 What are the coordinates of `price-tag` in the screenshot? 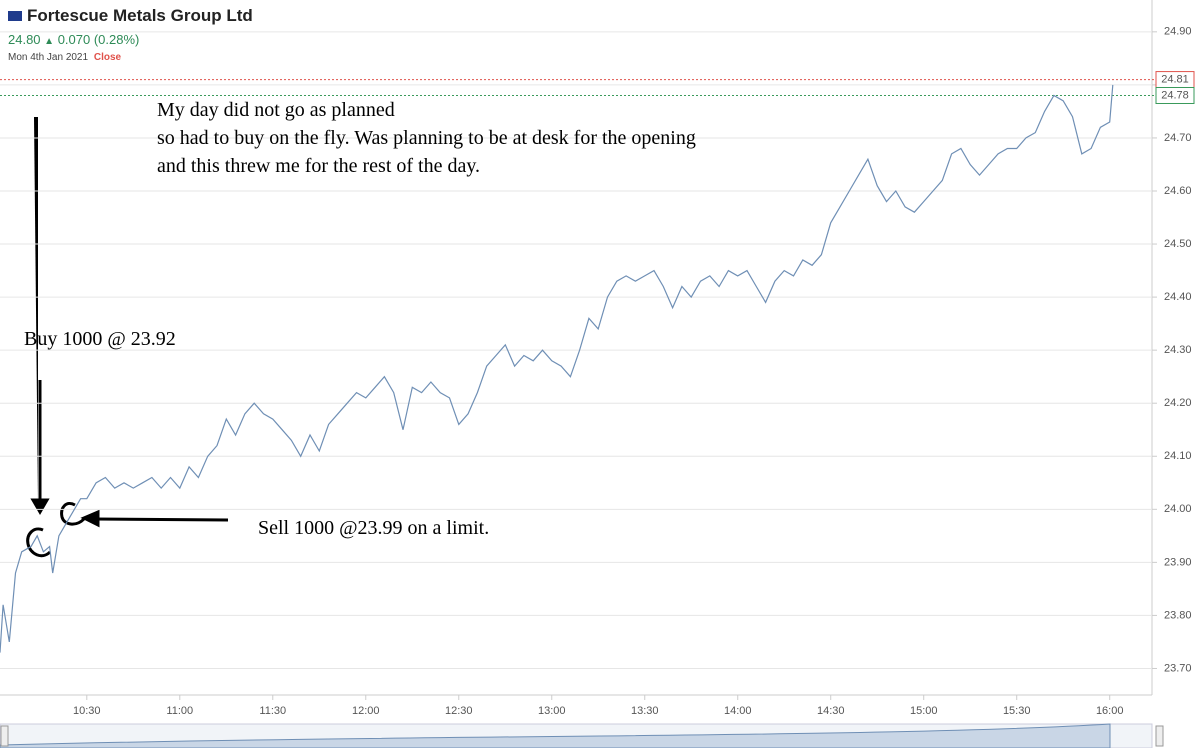 It's located at (1175, 95).